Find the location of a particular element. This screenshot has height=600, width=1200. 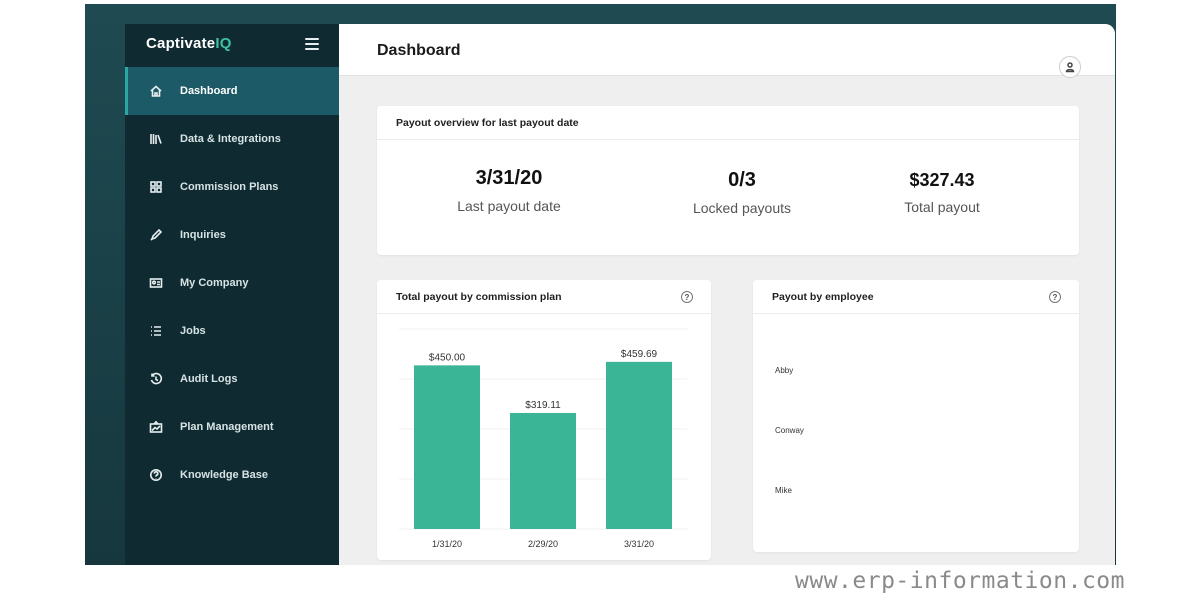

history-icon is located at coordinates (156, 379).